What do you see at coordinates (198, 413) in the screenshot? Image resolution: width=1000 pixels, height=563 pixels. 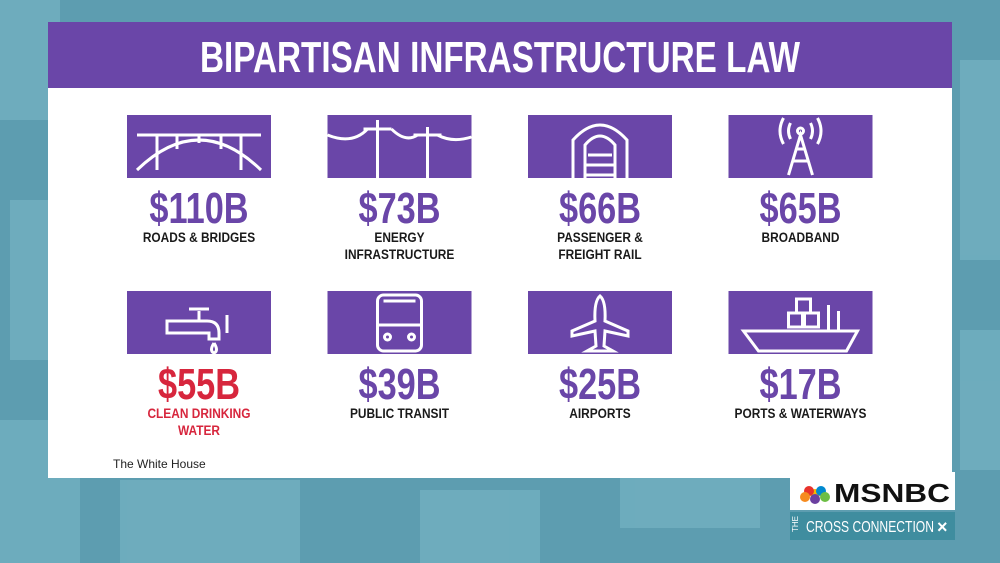 I see `label: CLEAN DRINKING` at bounding box center [198, 413].